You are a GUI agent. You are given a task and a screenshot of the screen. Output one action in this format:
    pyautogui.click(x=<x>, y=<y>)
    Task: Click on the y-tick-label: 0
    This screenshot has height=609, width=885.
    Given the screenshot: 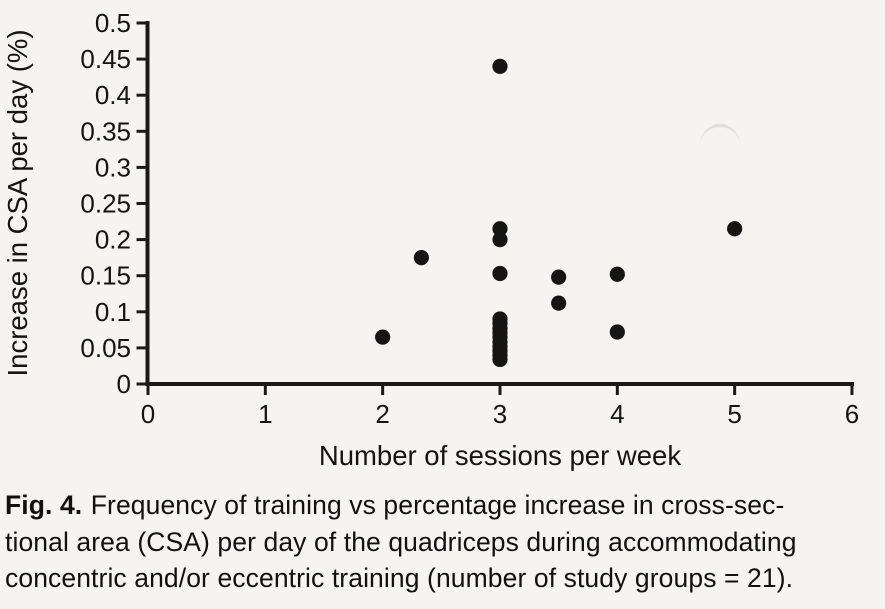 What is the action you would take?
    pyautogui.click(x=124, y=384)
    